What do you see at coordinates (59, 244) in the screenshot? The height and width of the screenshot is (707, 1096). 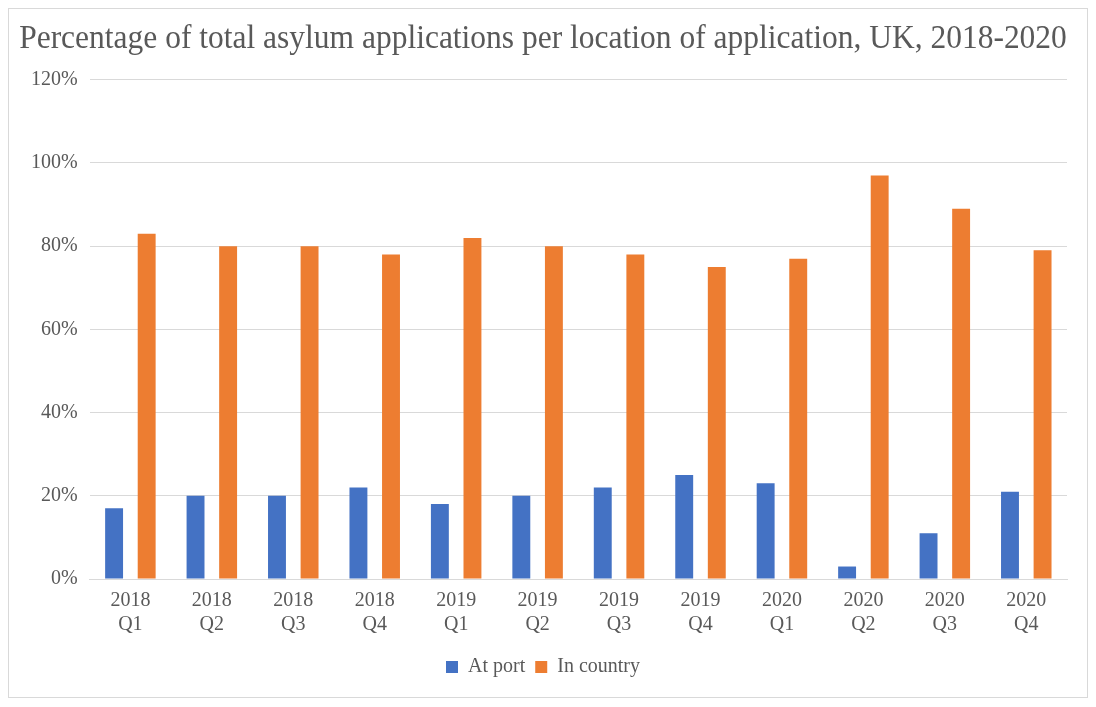 I see `y-tick-label: 80%` at bounding box center [59, 244].